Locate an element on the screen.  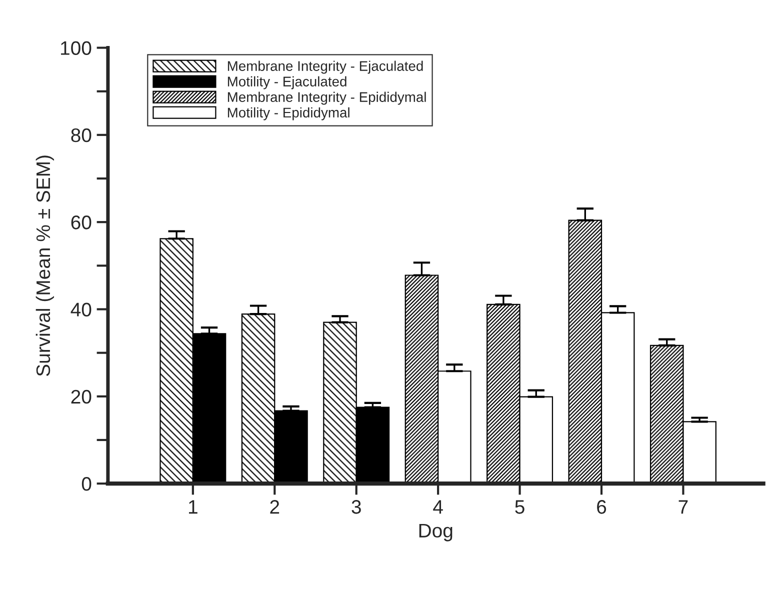
y-tick-label: 40 is located at coordinates (81, 309).